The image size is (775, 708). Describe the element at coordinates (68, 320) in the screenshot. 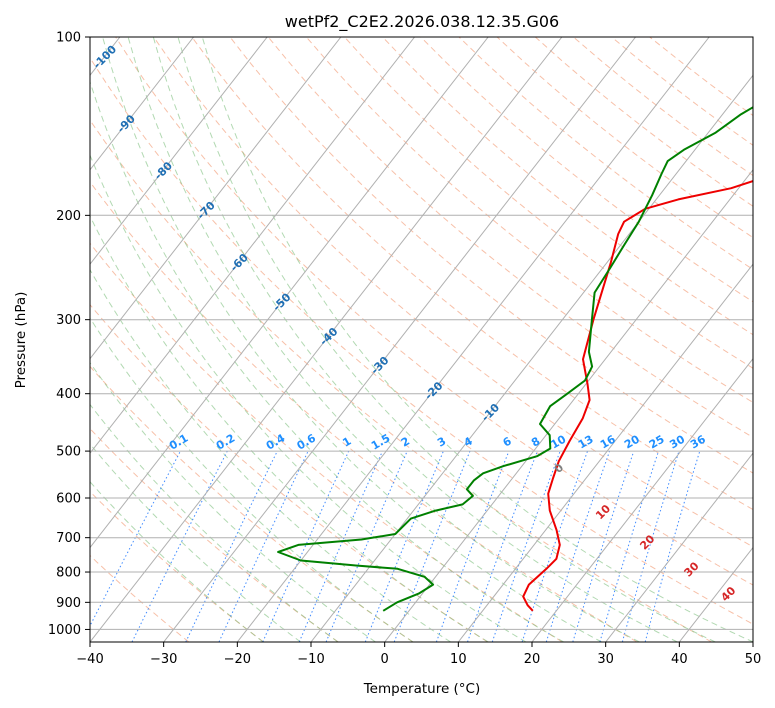

I see `y-tick-label: 300` at that location.